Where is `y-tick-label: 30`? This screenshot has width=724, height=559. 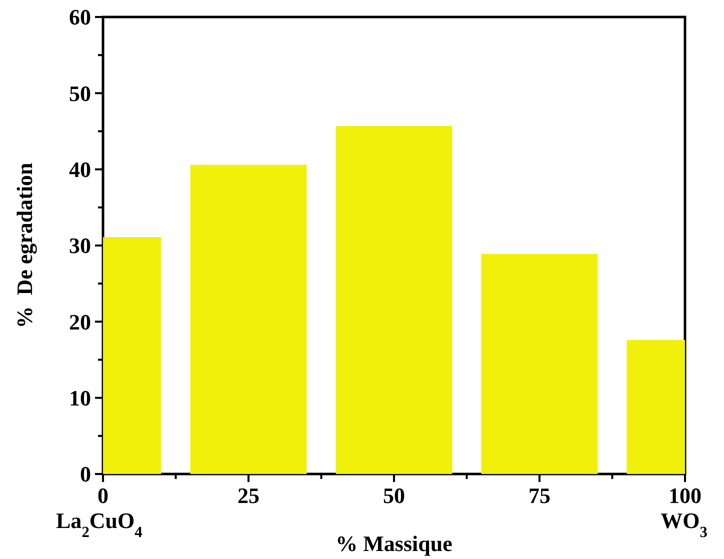 y-tick-label: 30 is located at coordinates (80, 245).